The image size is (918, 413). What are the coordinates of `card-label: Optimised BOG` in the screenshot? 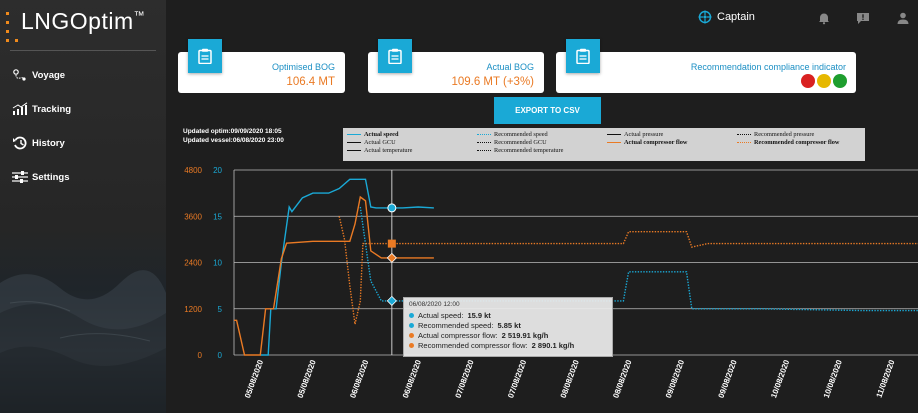 It's located at (303, 67).